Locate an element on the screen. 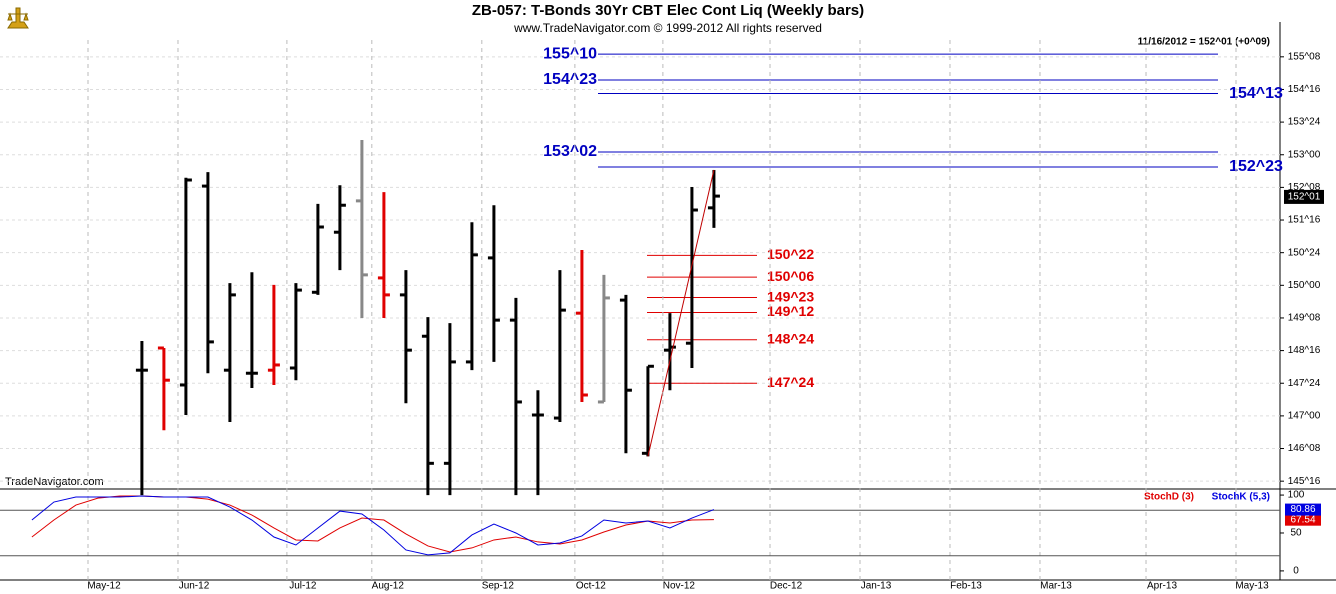  legend-entry: StochK (5,3) is located at coordinates (1241, 497).